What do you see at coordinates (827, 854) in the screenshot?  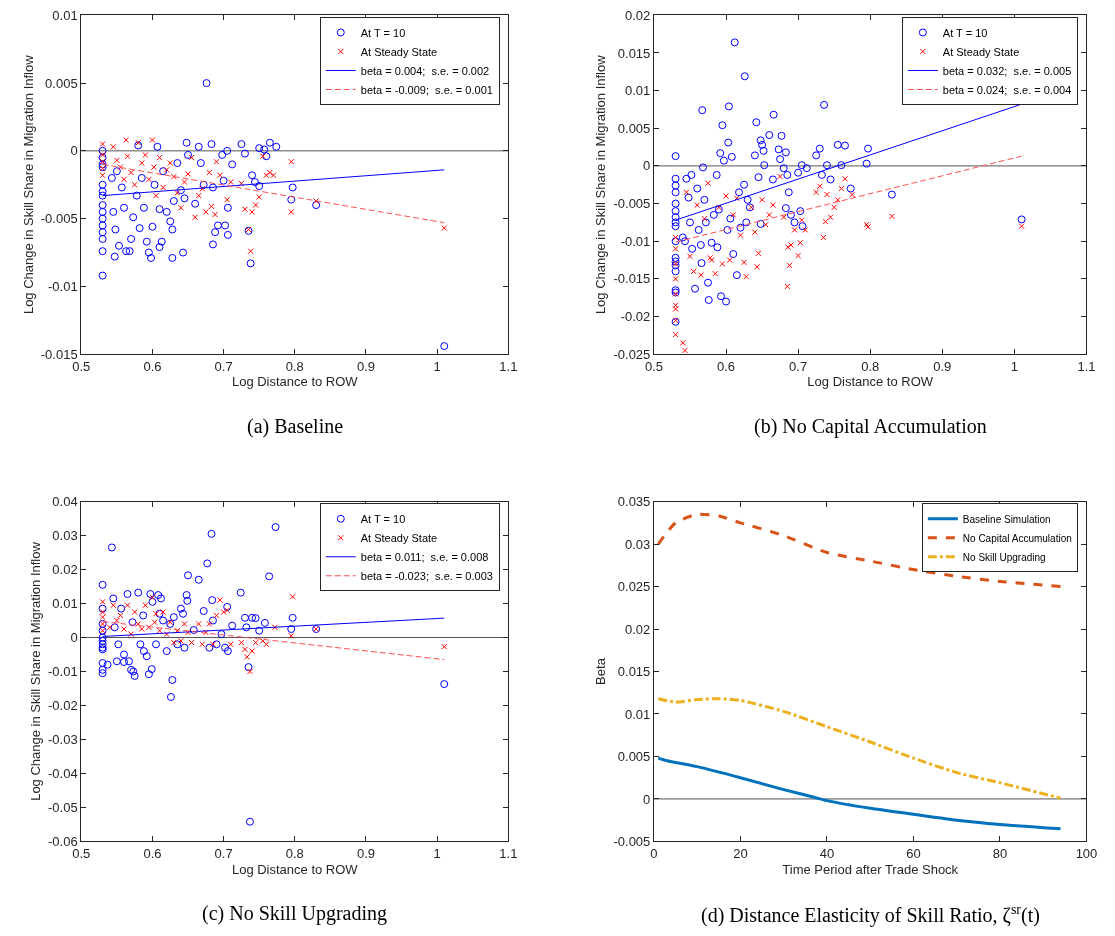 I see `x-tick-label: 40` at bounding box center [827, 854].